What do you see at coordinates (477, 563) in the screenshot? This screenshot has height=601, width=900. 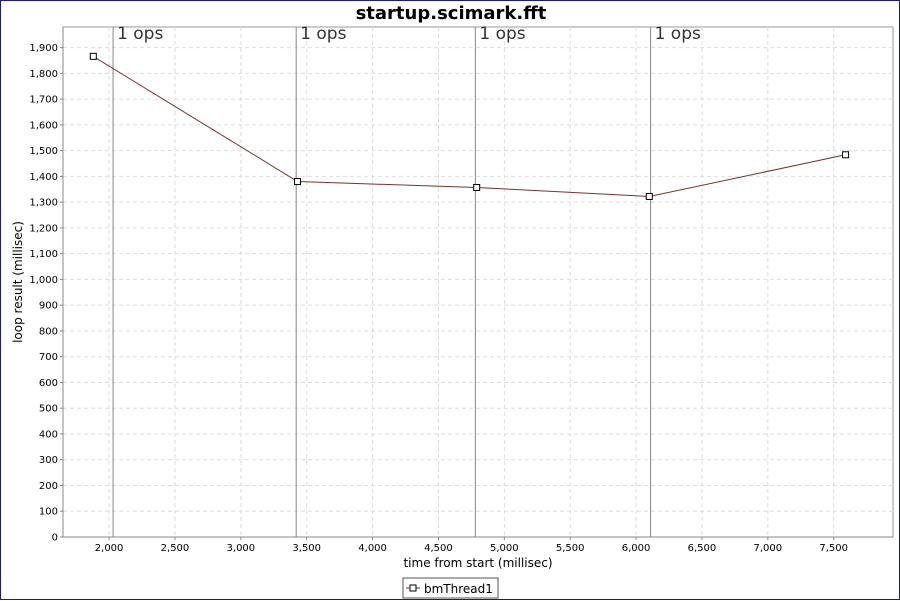 I see `x-axis-label: time from start (millisec)` at bounding box center [477, 563].